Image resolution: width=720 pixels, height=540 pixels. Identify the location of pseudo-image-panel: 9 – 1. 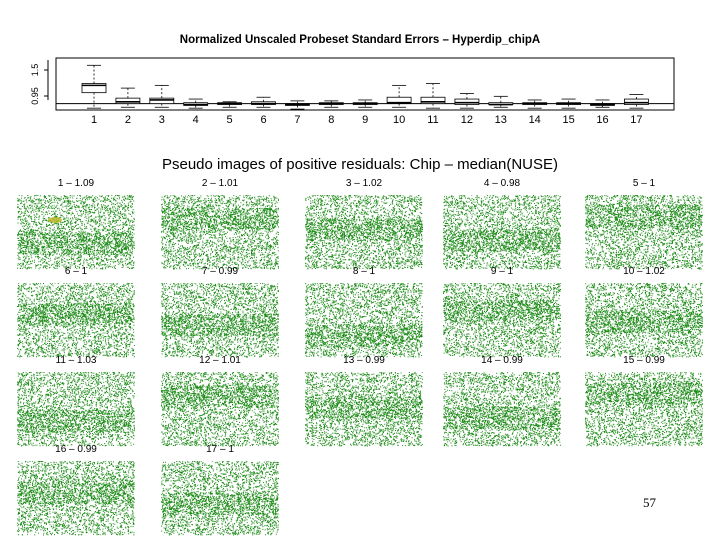
(502, 312).